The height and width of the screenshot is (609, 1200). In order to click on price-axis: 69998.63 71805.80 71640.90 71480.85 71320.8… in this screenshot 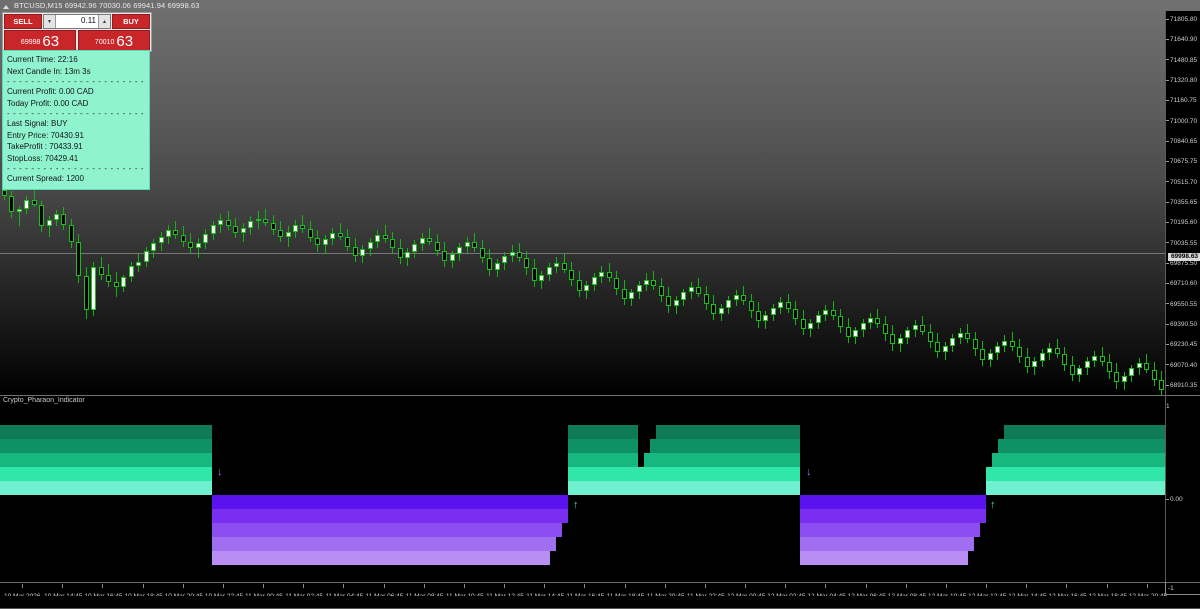, I will do `click(1182, 203)`.